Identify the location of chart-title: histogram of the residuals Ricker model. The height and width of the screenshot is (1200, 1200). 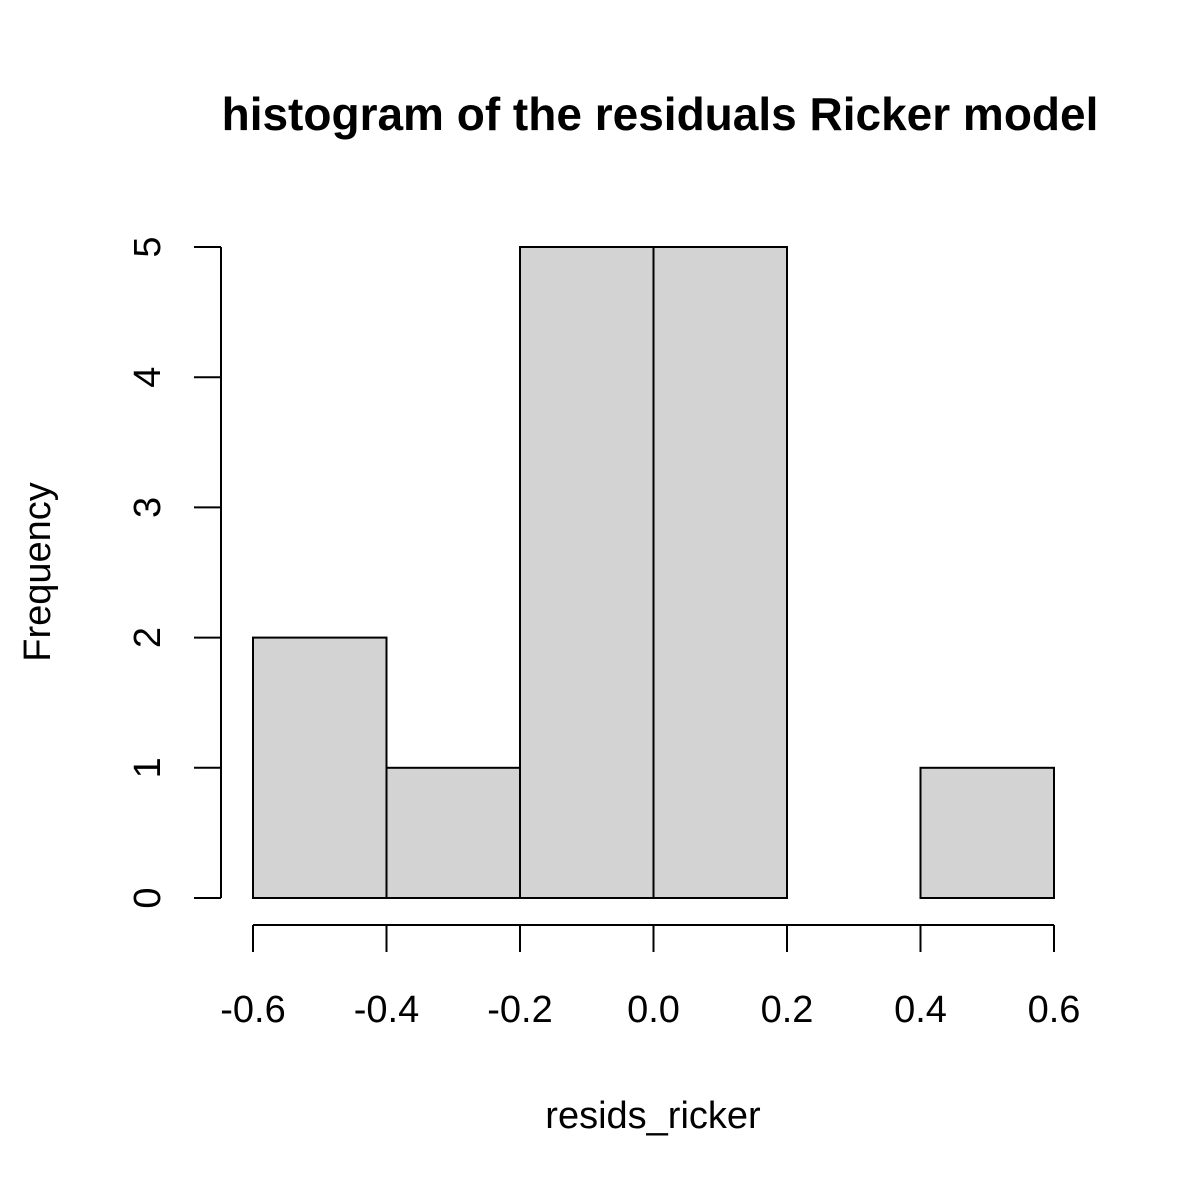
(660, 114).